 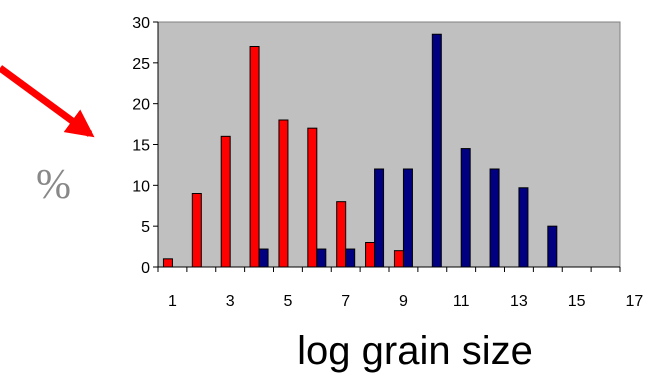 What do you see at coordinates (287, 301) in the screenshot?
I see `x-tick-label: 5` at bounding box center [287, 301].